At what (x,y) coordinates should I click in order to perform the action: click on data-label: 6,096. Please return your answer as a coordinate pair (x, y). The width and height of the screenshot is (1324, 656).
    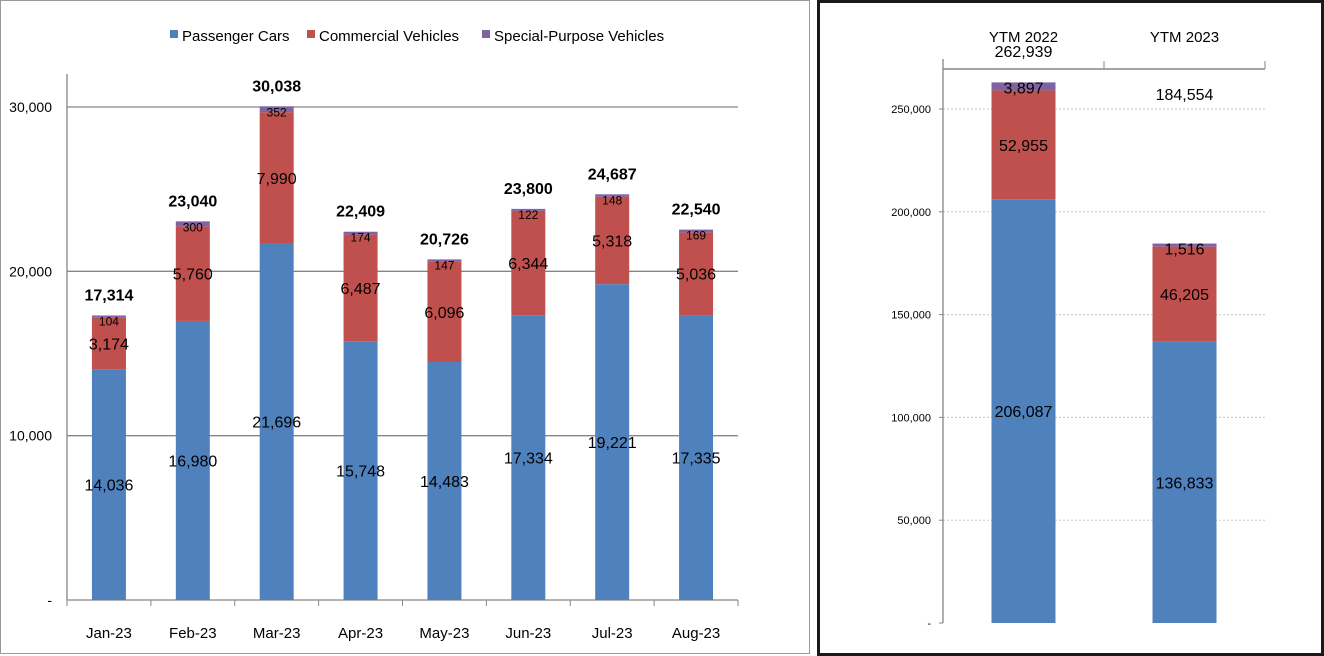
    Looking at the image, I should click on (444, 313).